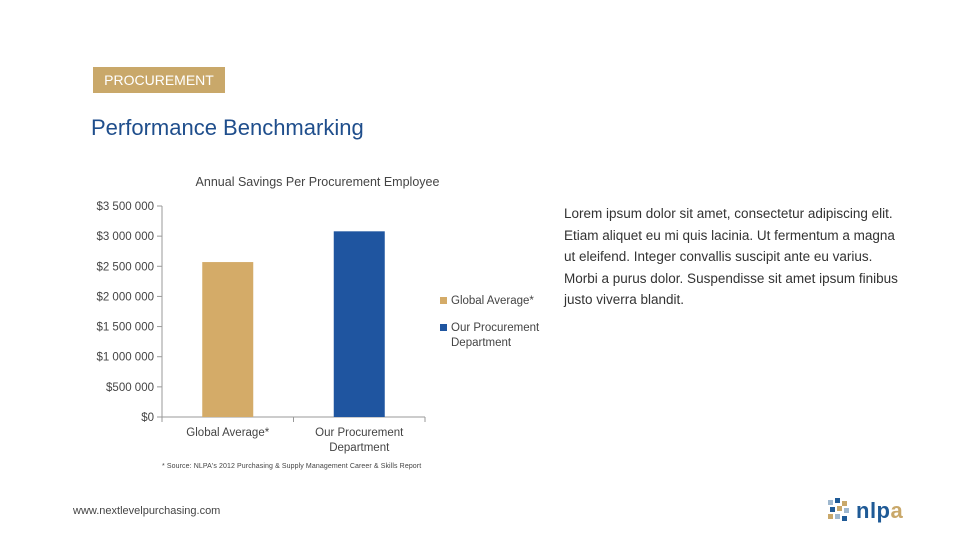 This screenshot has width=960, height=540. What do you see at coordinates (125, 328) in the screenshot?
I see `y-tick-label: $1 500 000` at bounding box center [125, 328].